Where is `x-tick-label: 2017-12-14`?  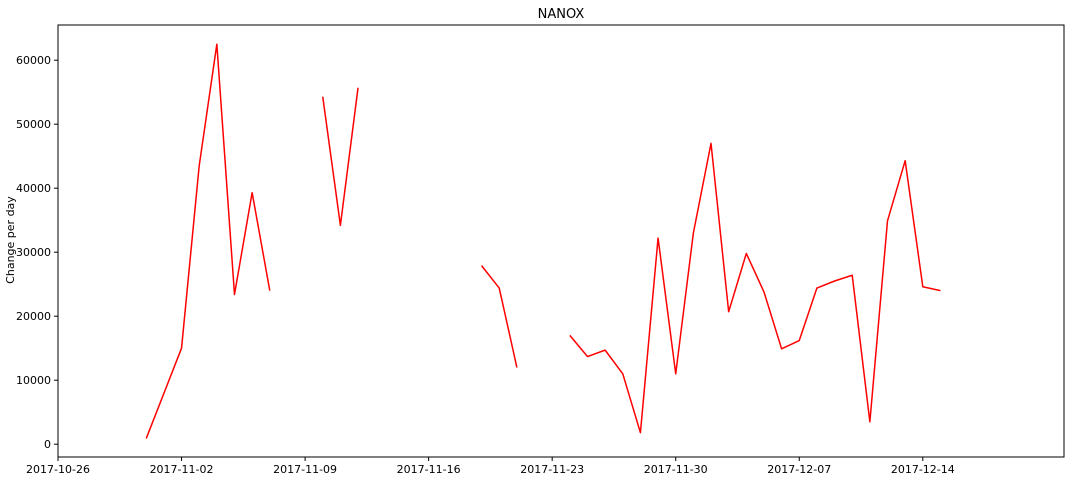 x-tick-label: 2017-12-14 is located at coordinates (923, 469).